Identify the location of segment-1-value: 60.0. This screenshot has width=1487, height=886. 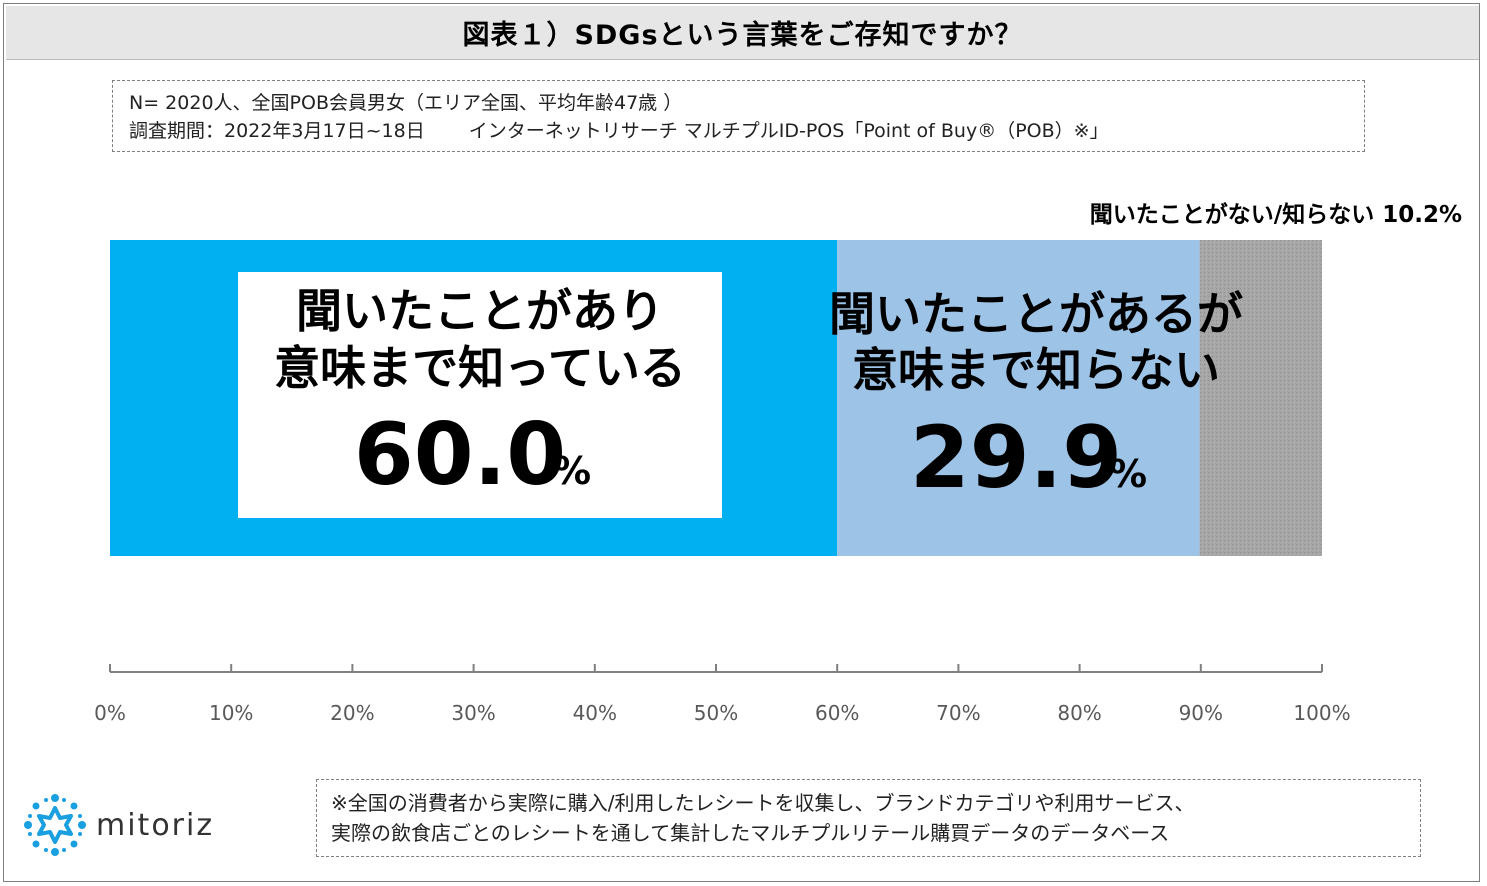
(460, 455).